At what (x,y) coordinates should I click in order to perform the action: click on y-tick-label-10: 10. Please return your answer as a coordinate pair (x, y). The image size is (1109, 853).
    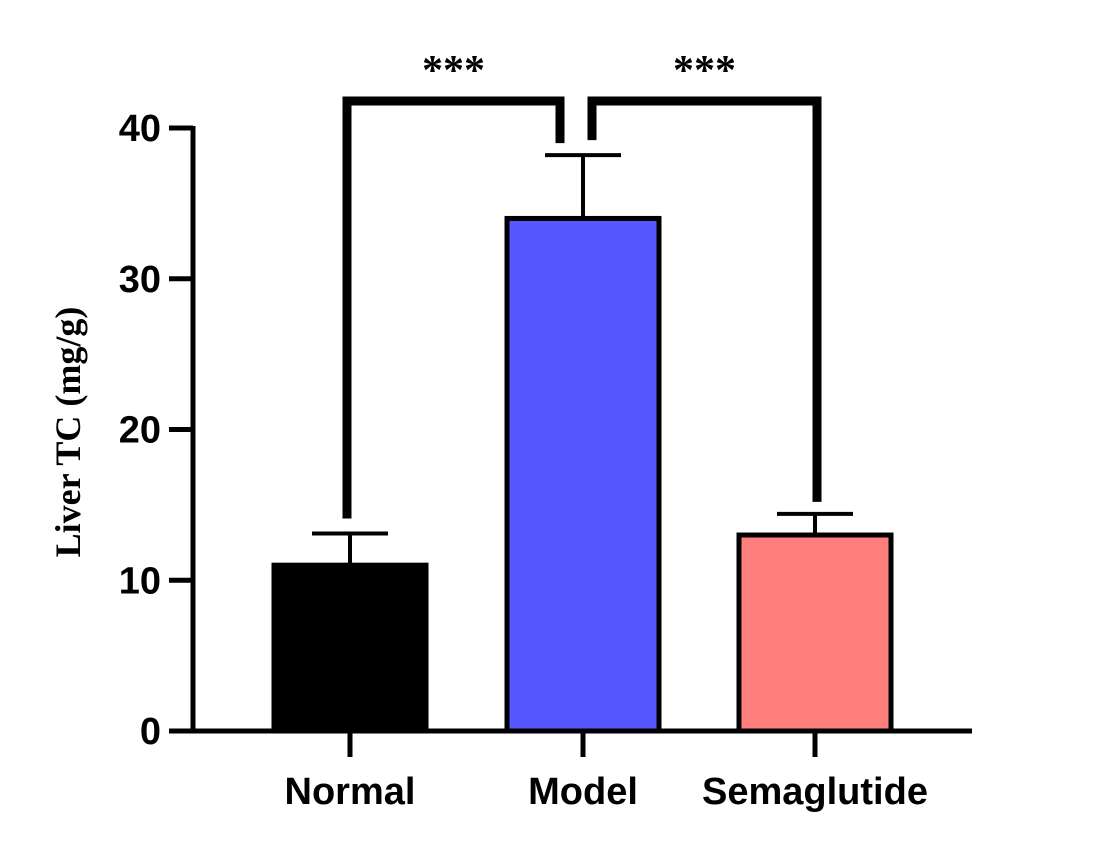
    Looking at the image, I should click on (140, 581).